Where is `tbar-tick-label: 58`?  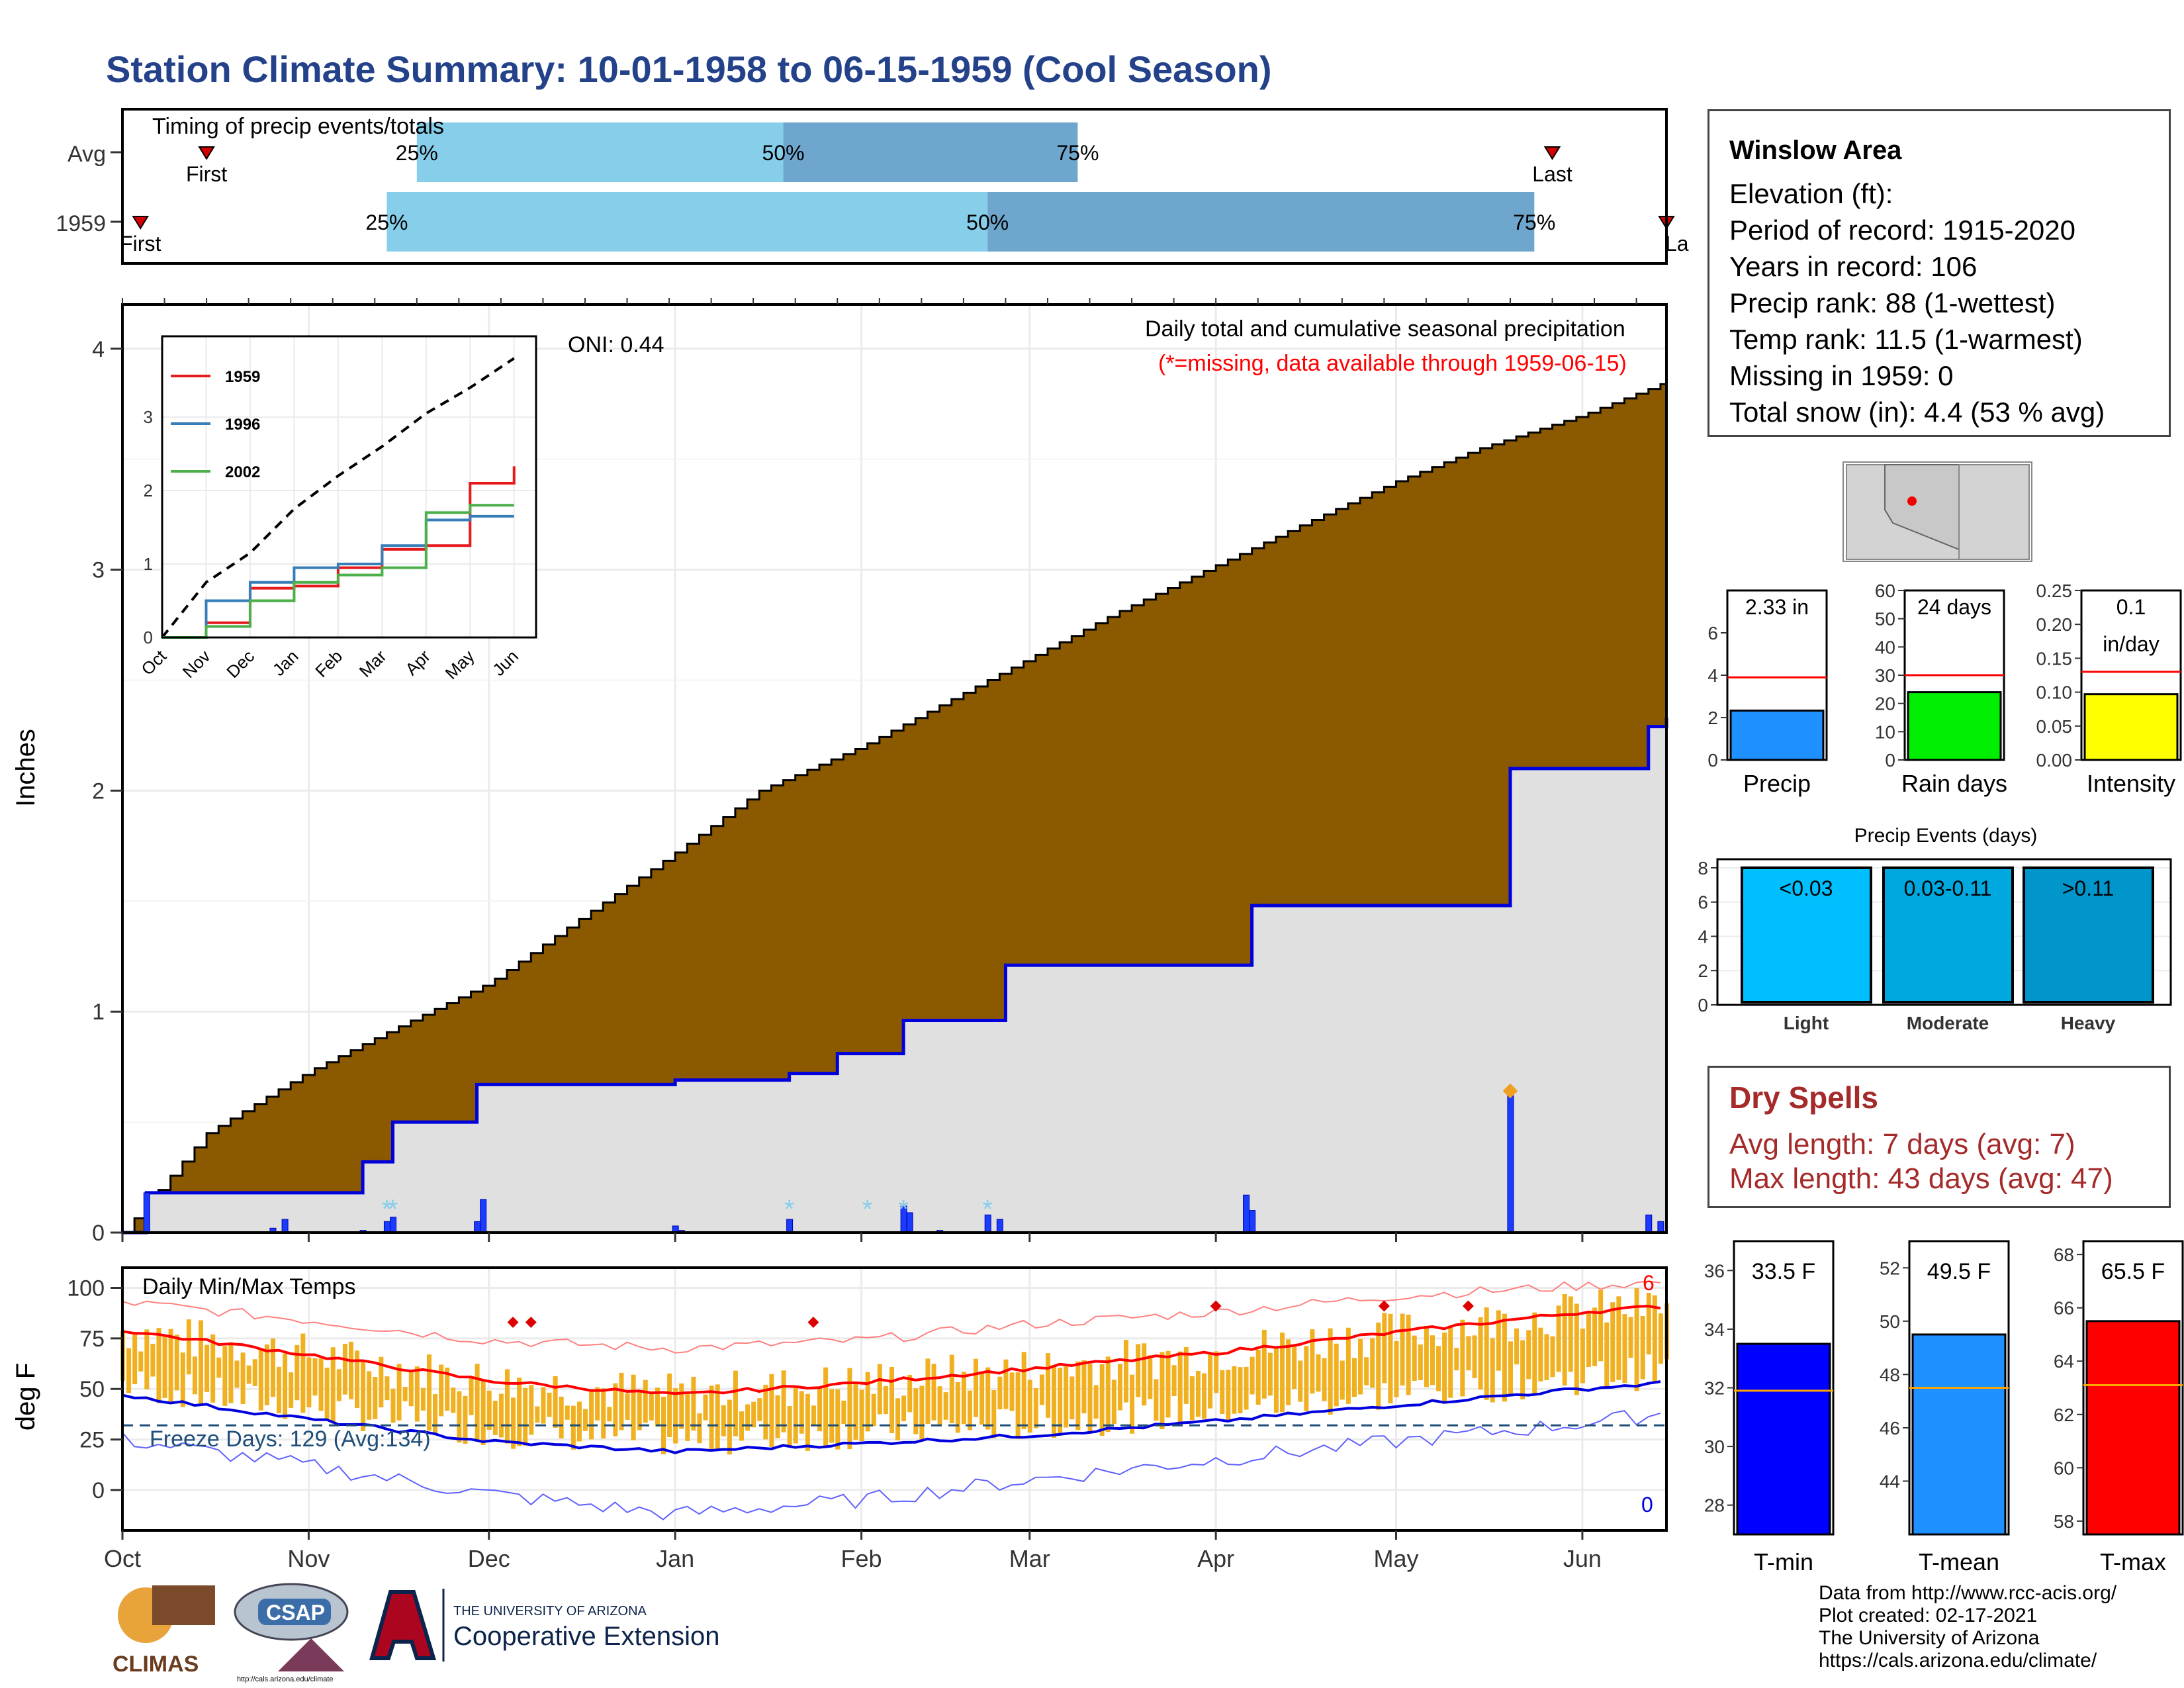
tbar-tick-label: 58 is located at coordinates (2064, 1521).